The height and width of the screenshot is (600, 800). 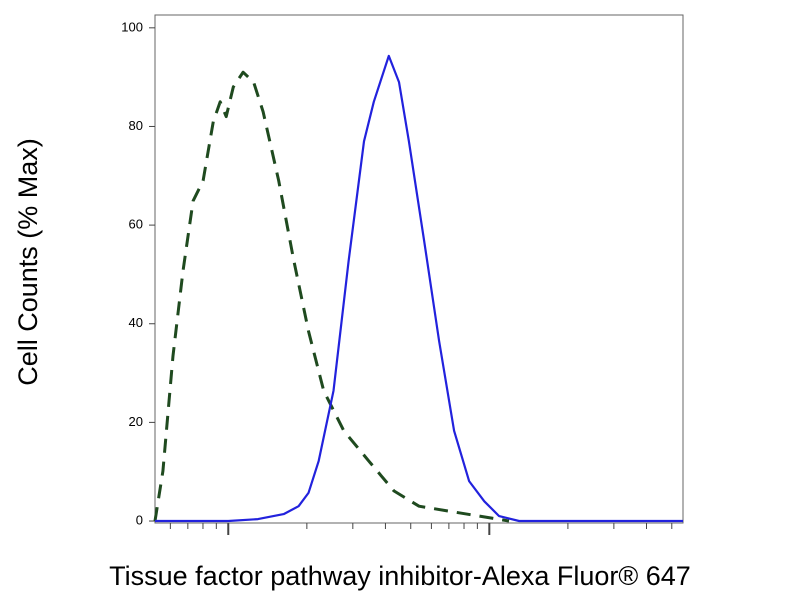 I want to click on y-axis-label: Cell Counts (% Max), so click(x=28, y=262).